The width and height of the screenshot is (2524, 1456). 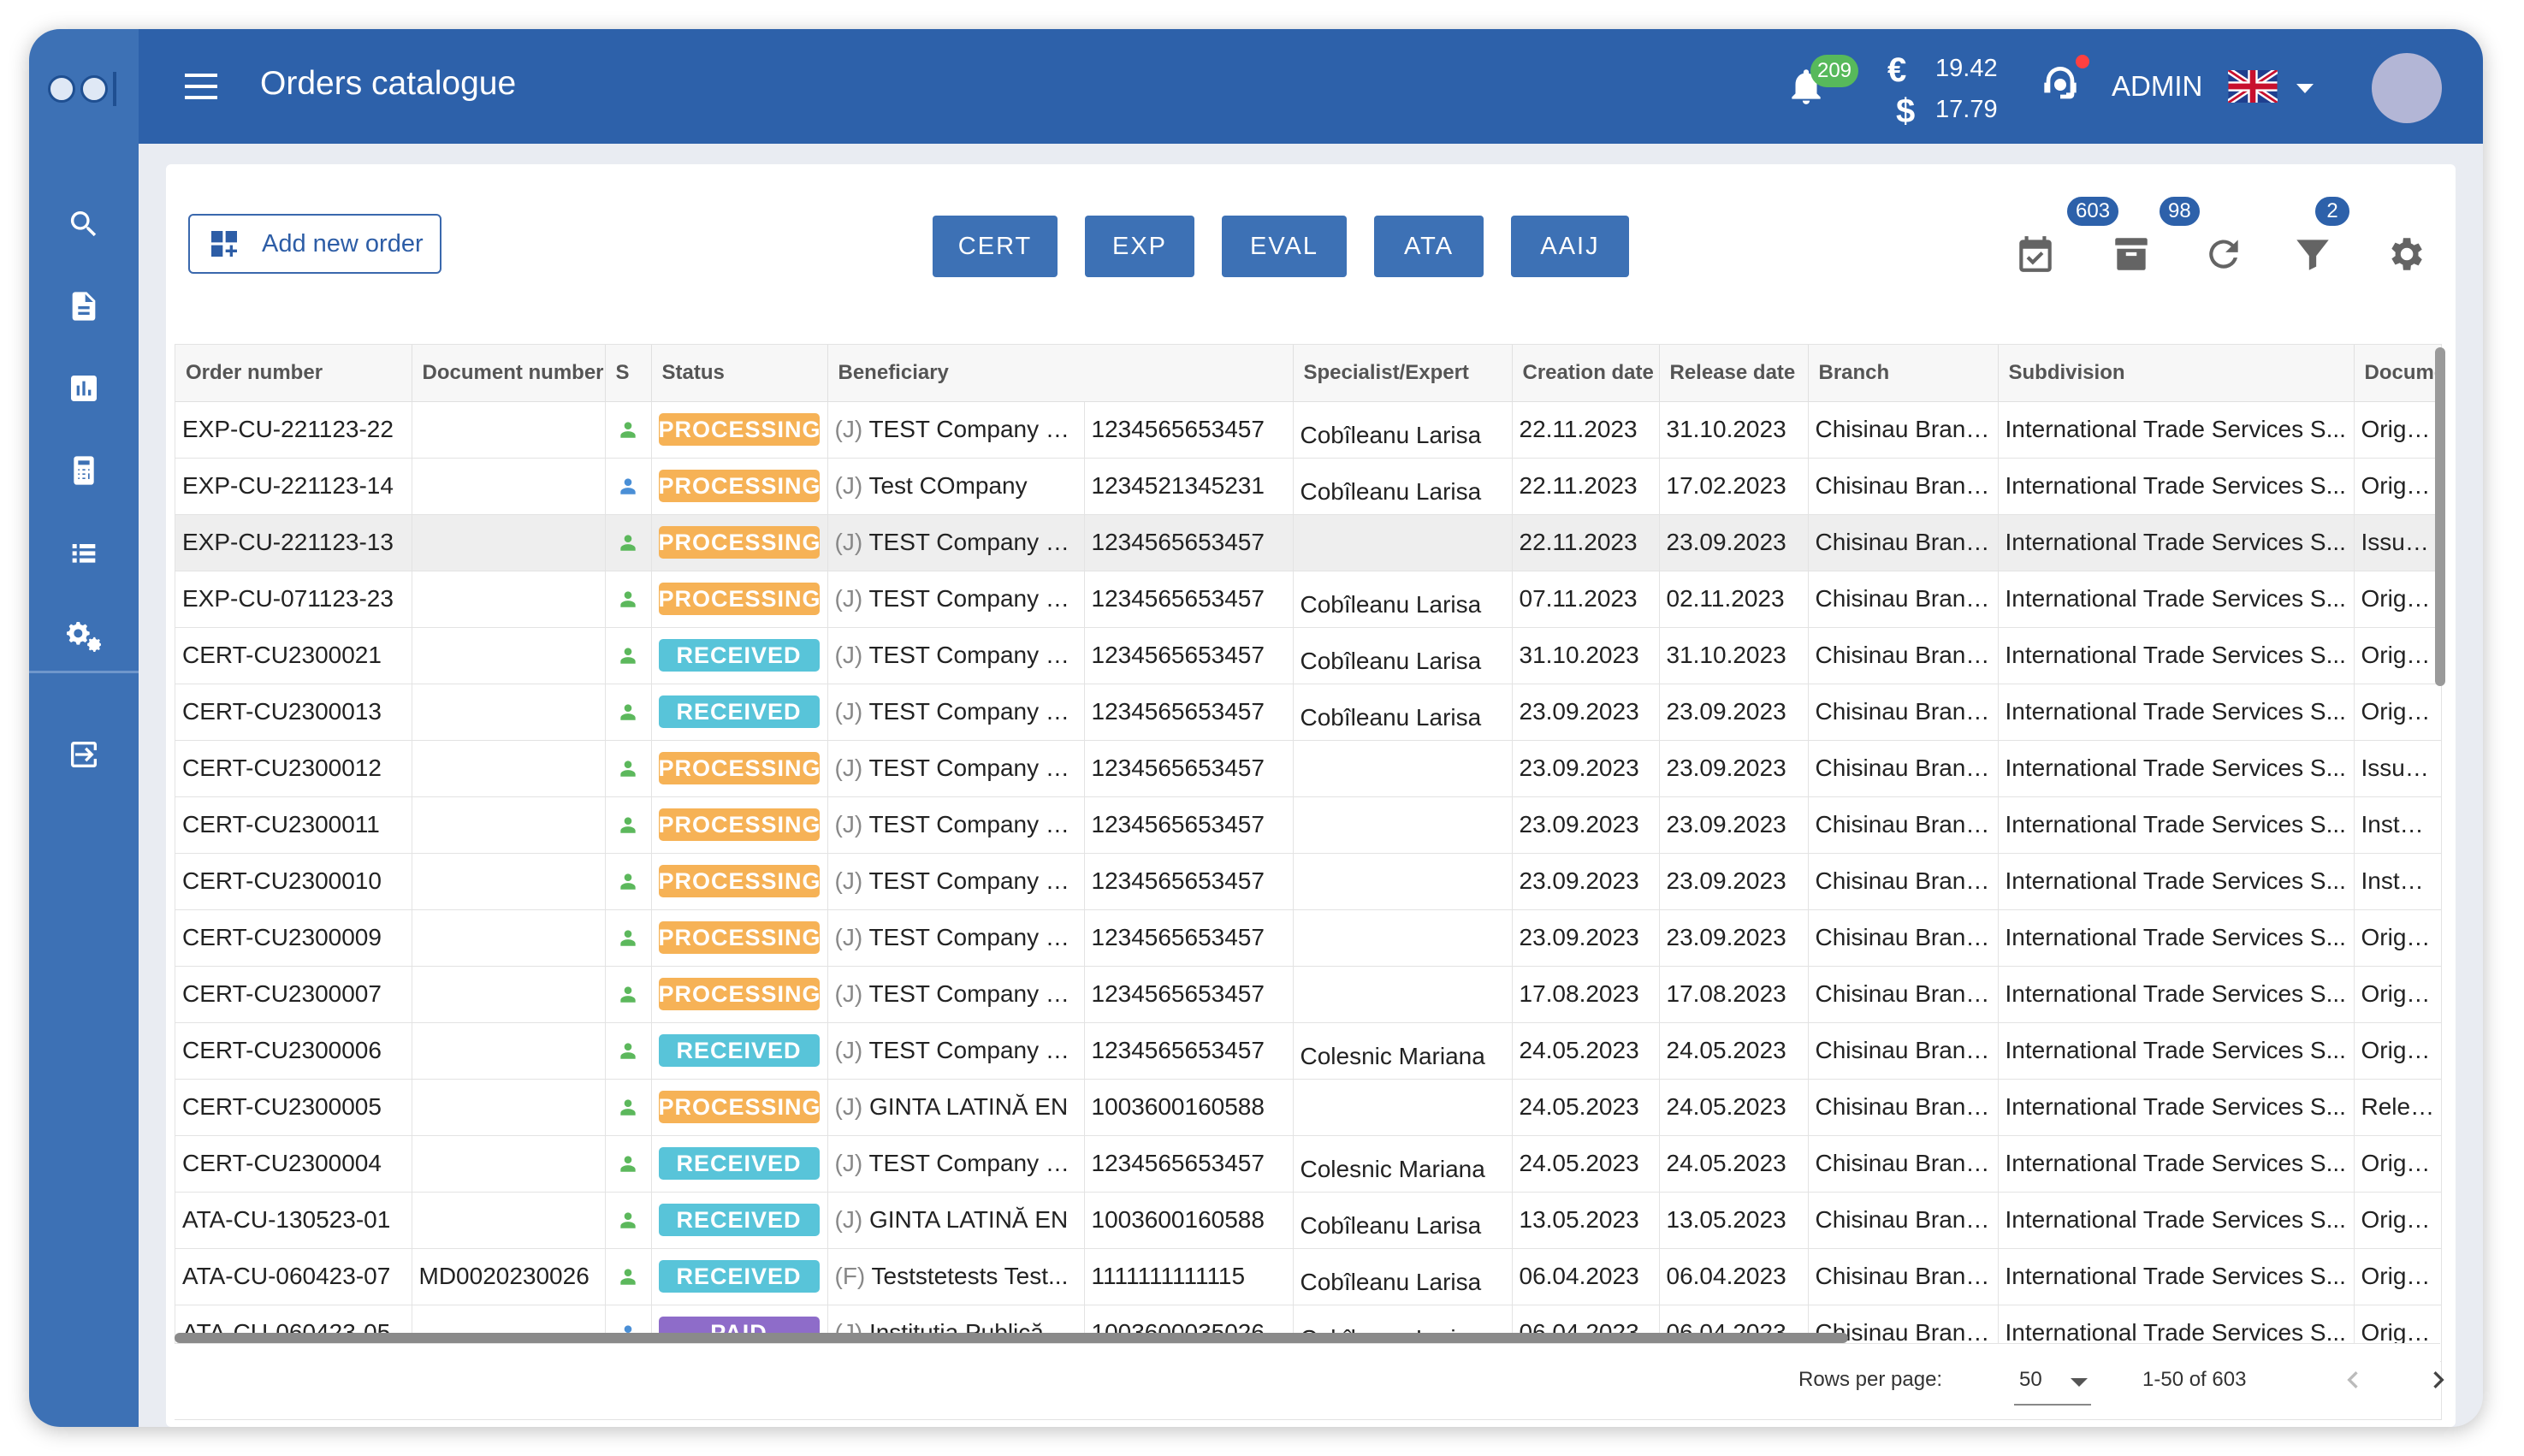 What do you see at coordinates (2353, 1380) in the screenshot?
I see `chevron-left-icon` at bounding box center [2353, 1380].